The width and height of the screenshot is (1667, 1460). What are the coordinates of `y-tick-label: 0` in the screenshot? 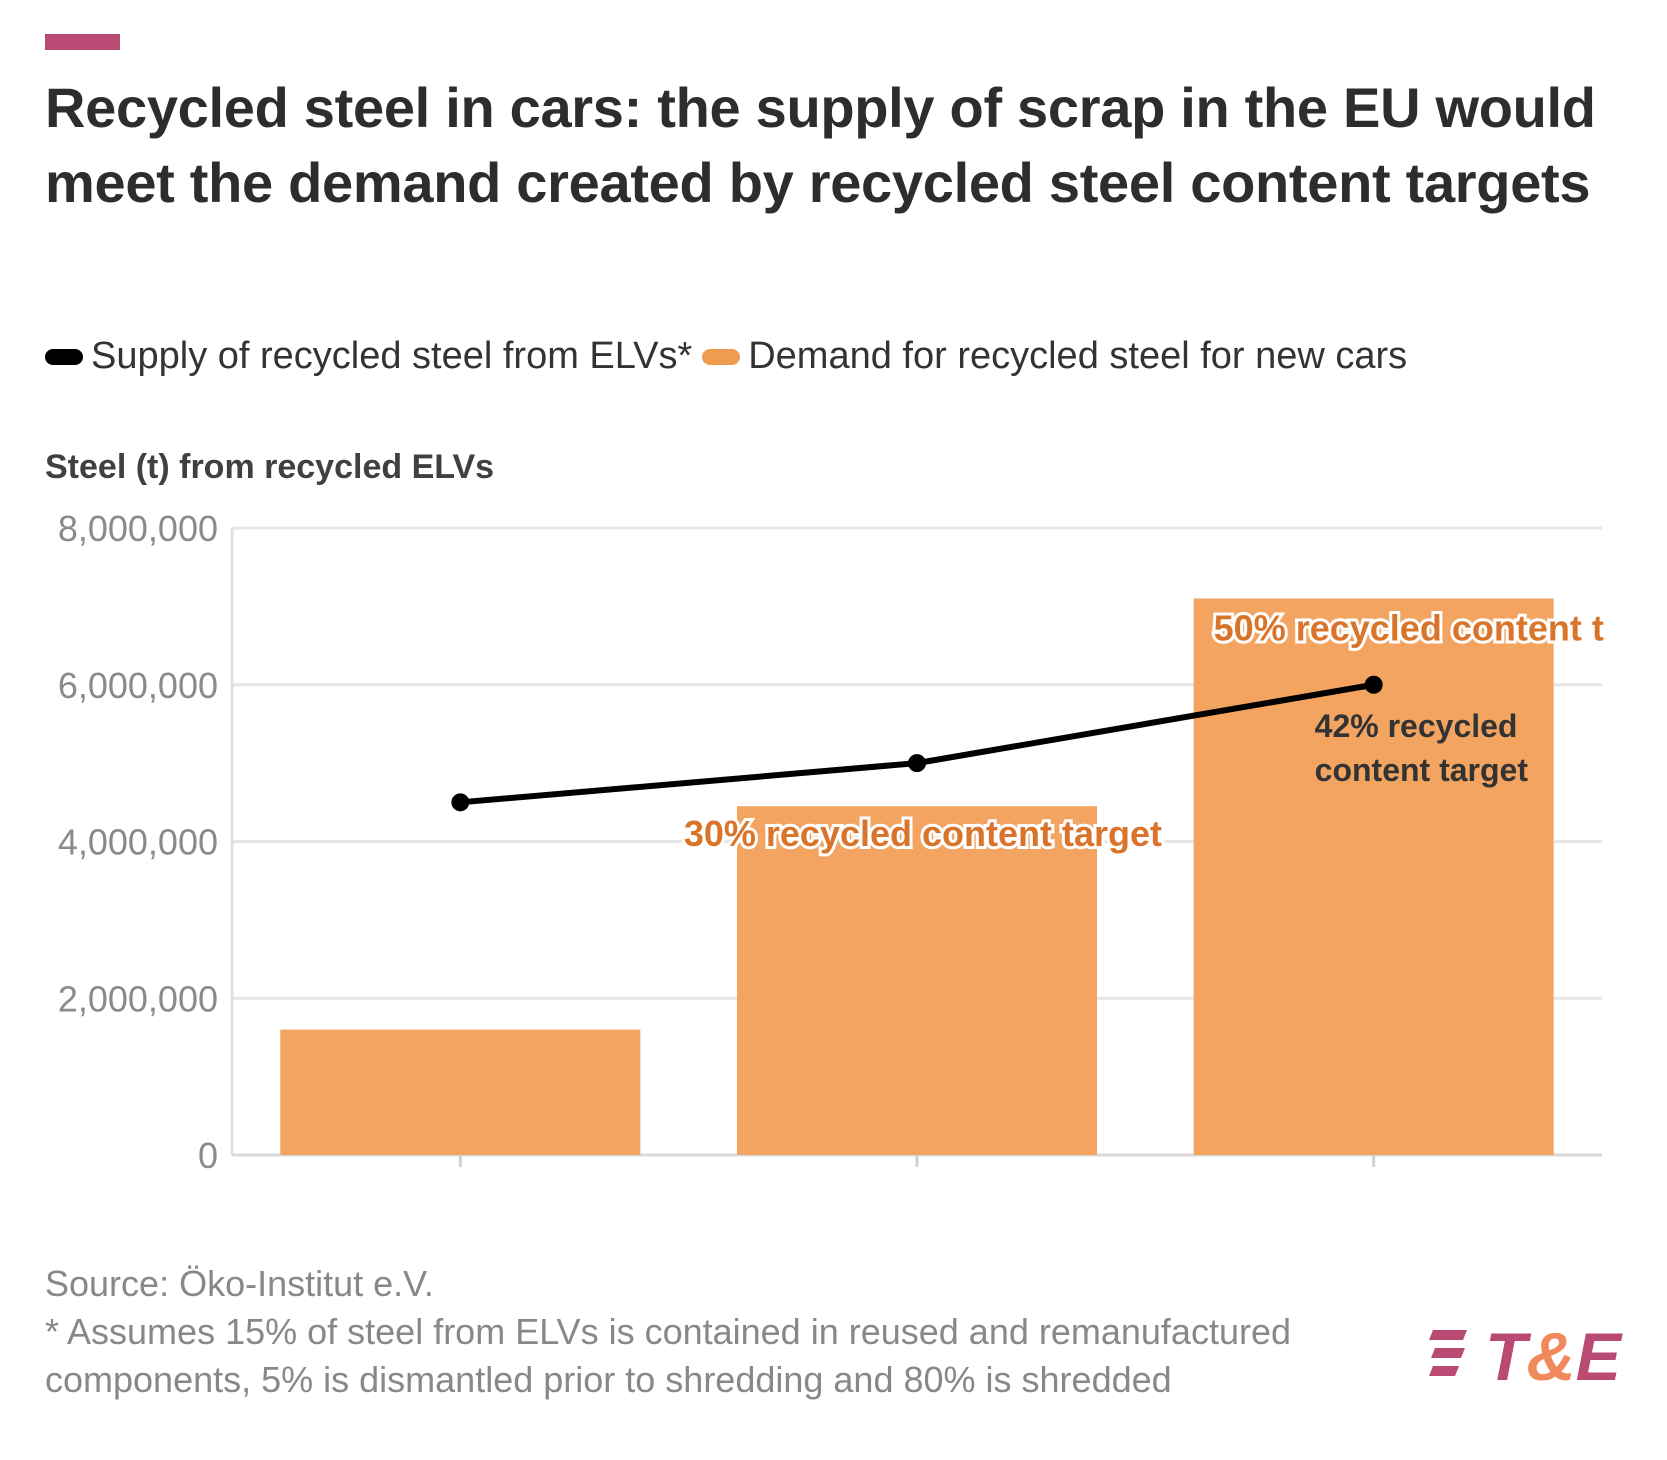 It's located at (208, 1152).